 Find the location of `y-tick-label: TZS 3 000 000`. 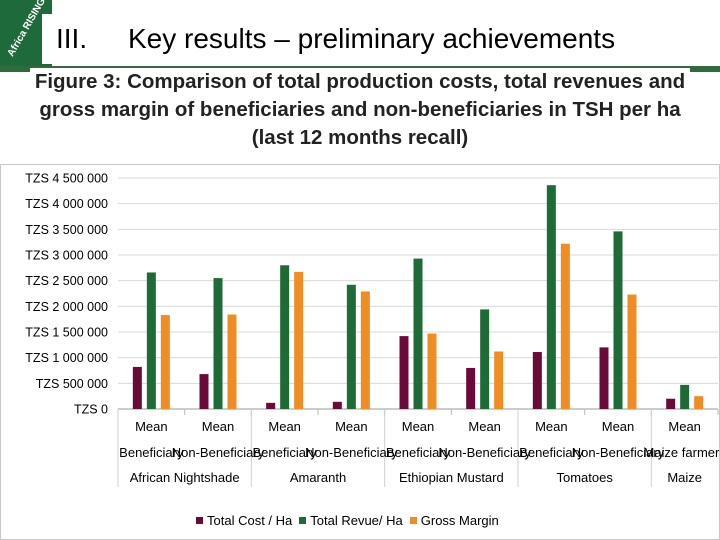

y-tick-label: TZS 3 000 000 is located at coordinates (66, 256).